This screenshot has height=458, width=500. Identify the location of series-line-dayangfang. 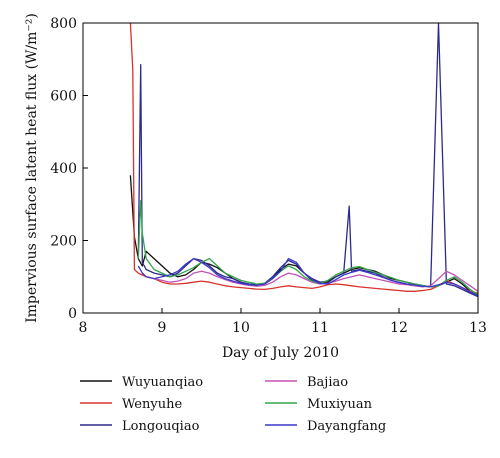
(308, 277).